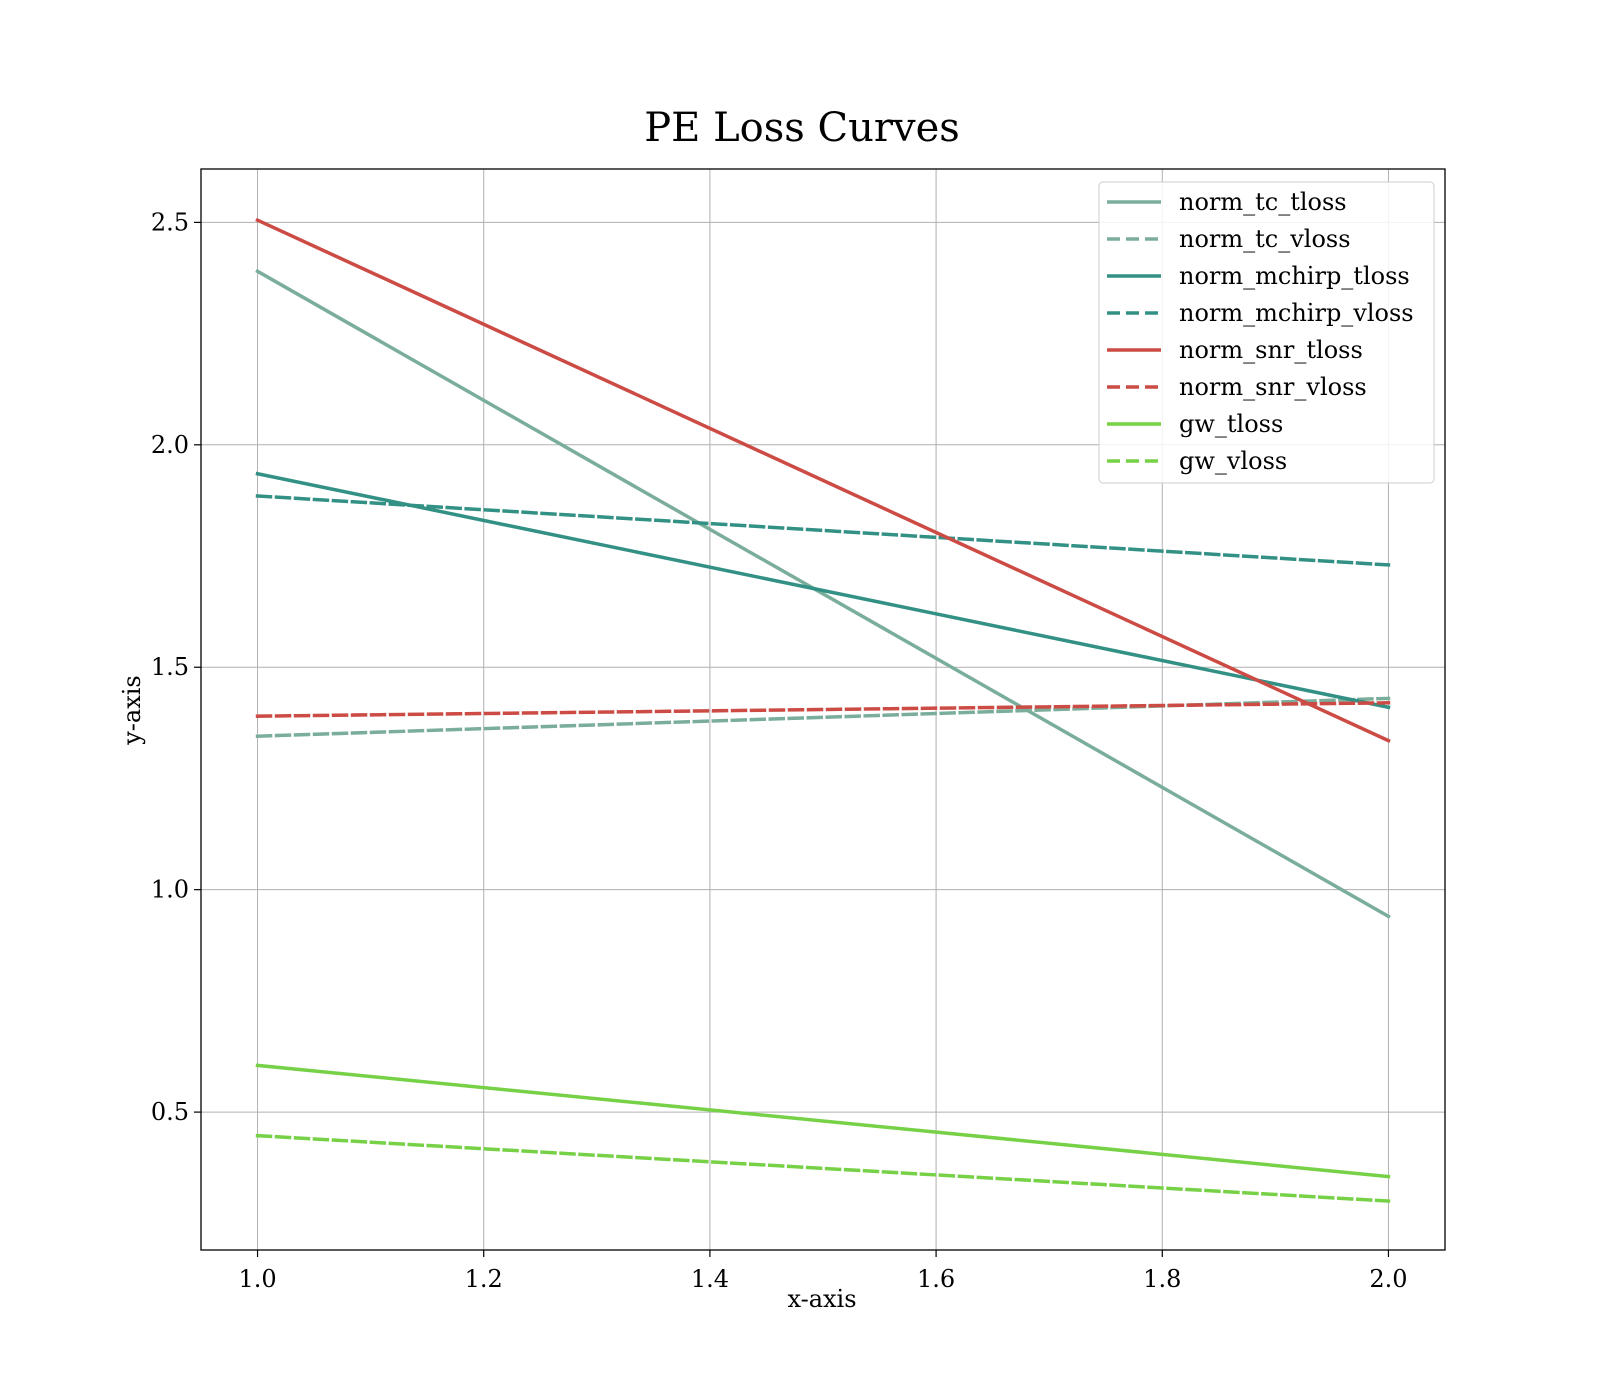 The width and height of the screenshot is (1600, 1400). What do you see at coordinates (1263, 202) in the screenshot?
I see `legend-label: norm_tc_tloss` at bounding box center [1263, 202].